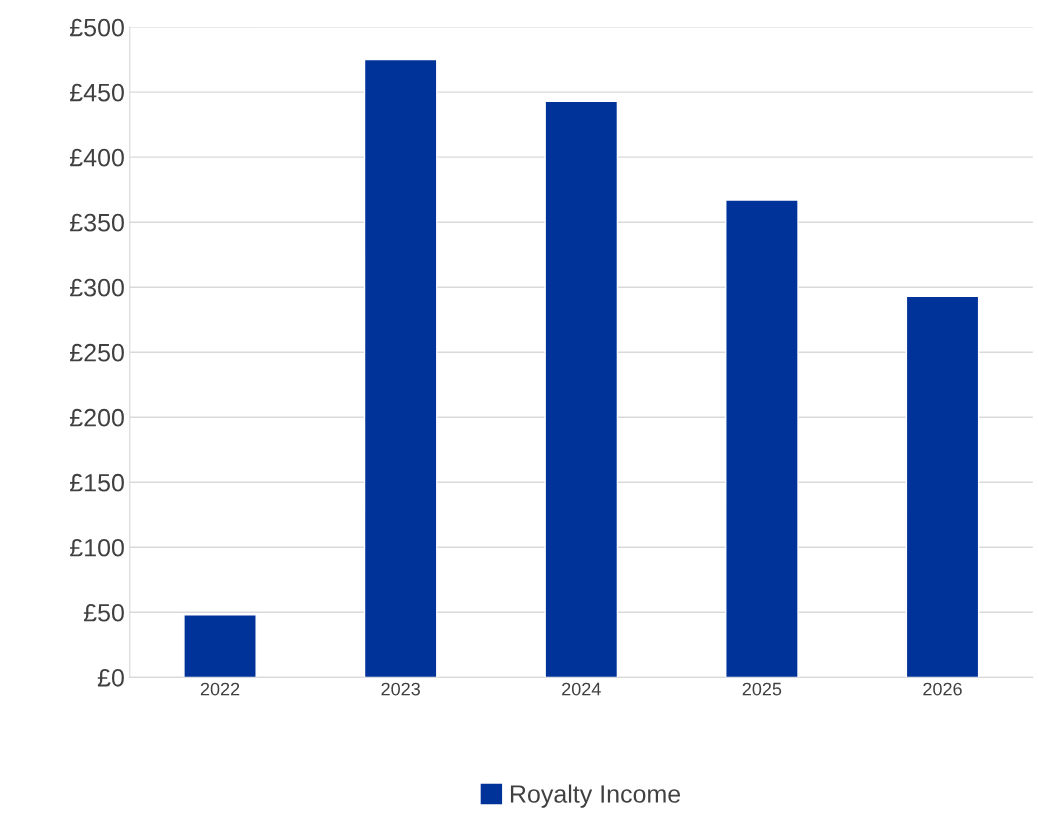  Describe the element at coordinates (103, 612) in the screenshot. I see `y-tick-label: £50` at that location.